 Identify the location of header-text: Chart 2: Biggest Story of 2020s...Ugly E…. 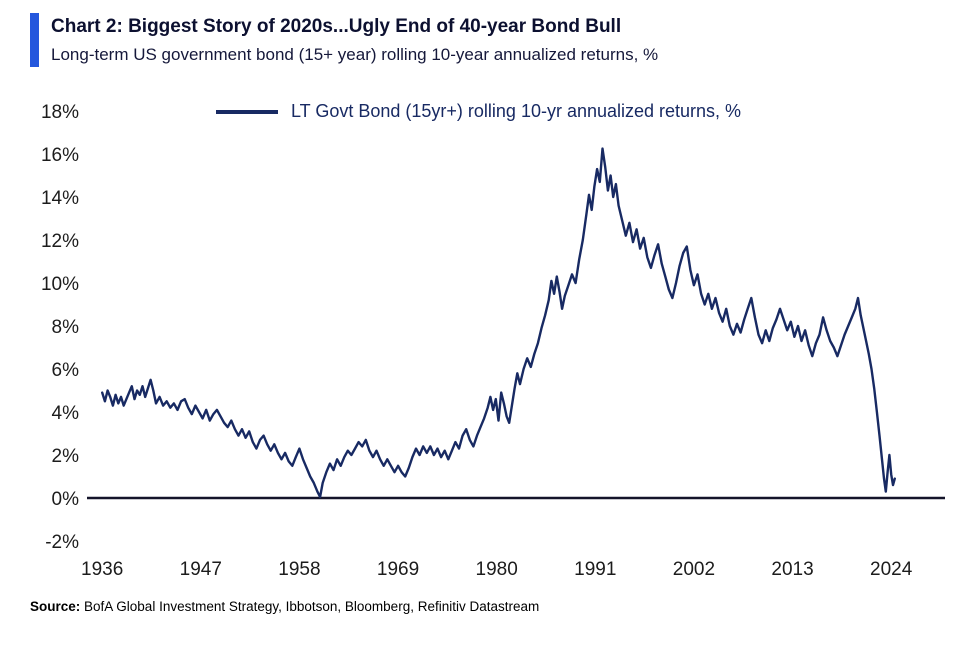
(354, 40).